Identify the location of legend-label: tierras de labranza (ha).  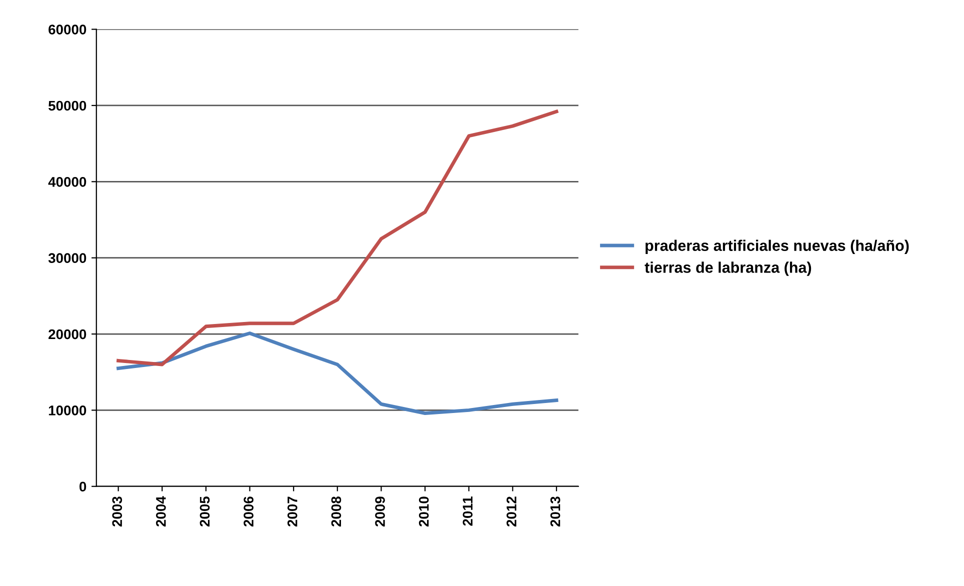
(728, 269).